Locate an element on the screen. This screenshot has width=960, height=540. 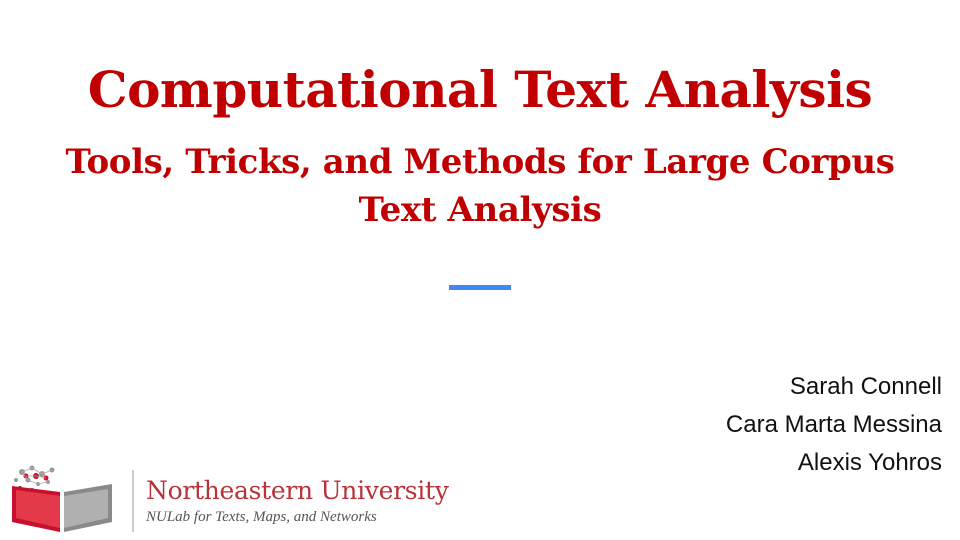
lab-name: NULab for Texts, Maps, and Networks is located at coordinates (261, 517).